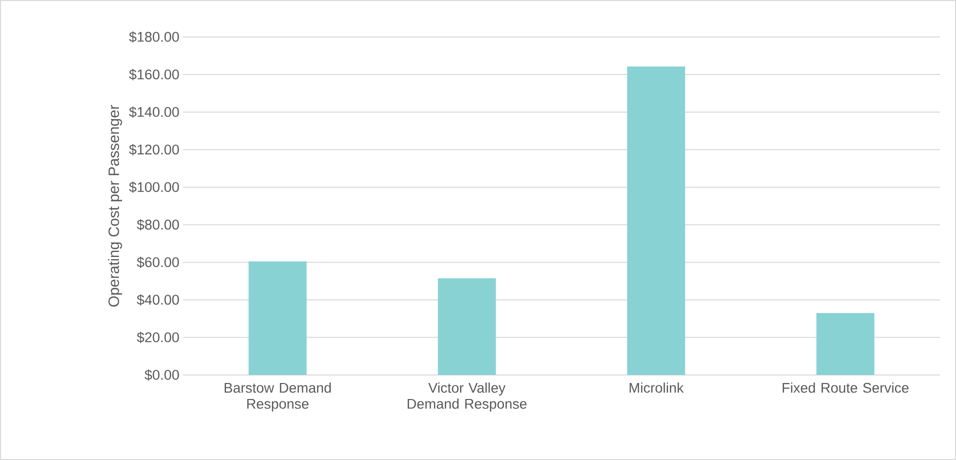  What do you see at coordinates (154, 74) in the screenshot?
I see `y-tick-label: $160.00` at bounding box center [154, 74].